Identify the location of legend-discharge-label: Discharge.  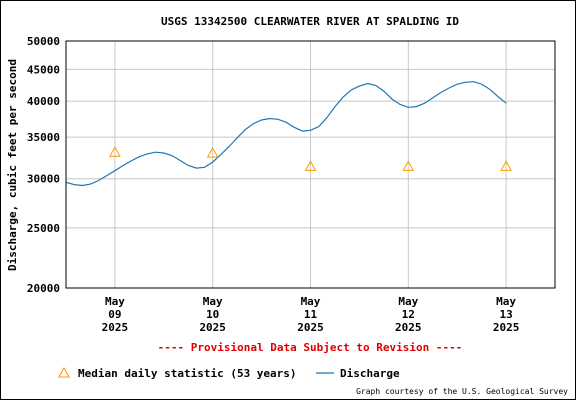
(370, 373).